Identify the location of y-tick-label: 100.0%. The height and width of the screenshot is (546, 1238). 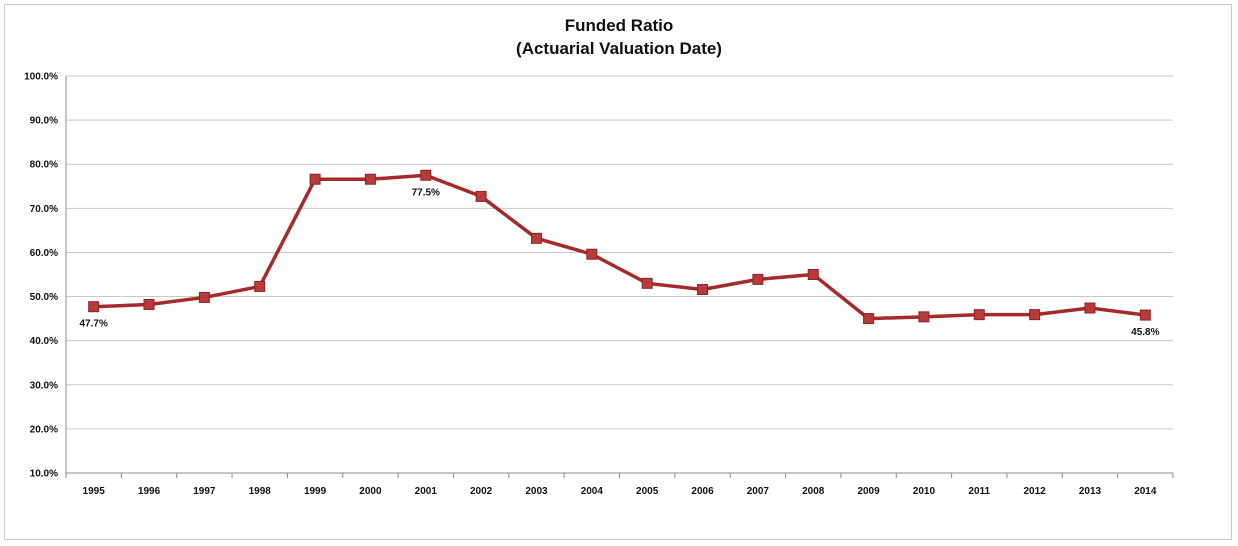
(41, 77).